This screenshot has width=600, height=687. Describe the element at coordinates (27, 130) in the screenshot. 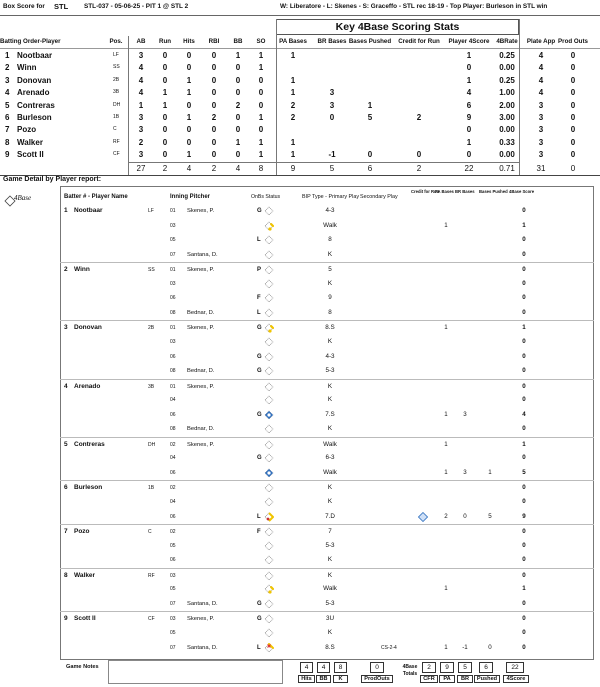

I see `player-name: Pozo` at that location.